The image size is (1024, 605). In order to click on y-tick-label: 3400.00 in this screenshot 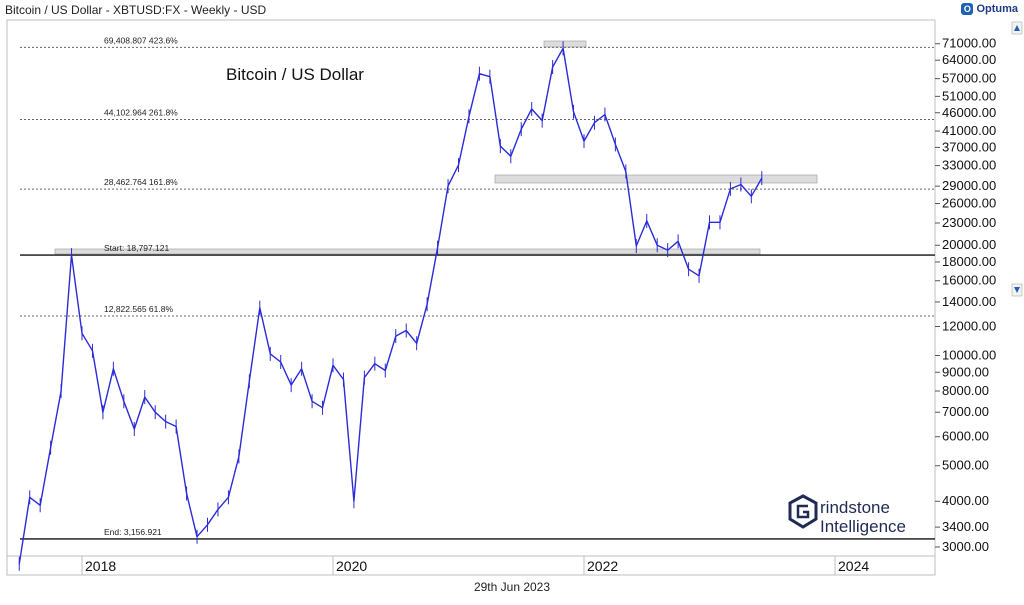, I will do `click(965, 526)`.